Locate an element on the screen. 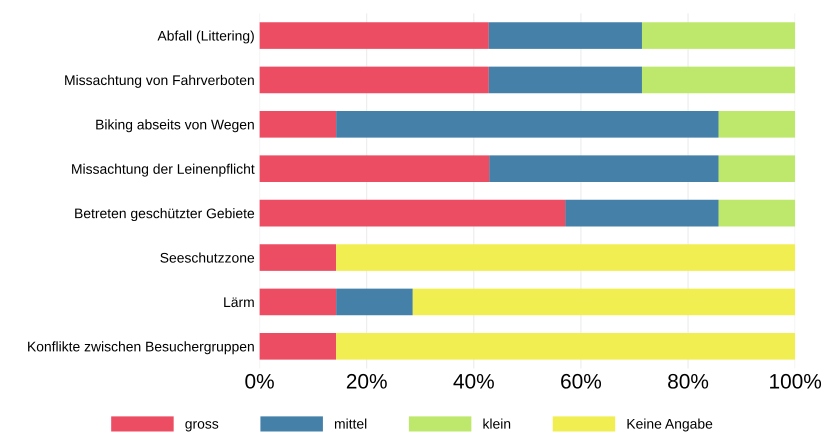  x-tick-label: 80% is located at coordinates (688, 381).